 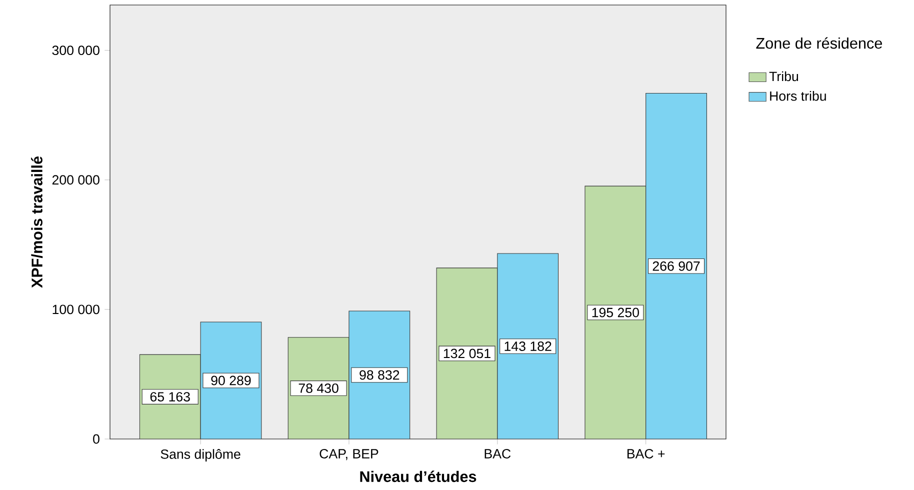 I want to click on y-tick-label: 100 000, so click(x=76, y=309).